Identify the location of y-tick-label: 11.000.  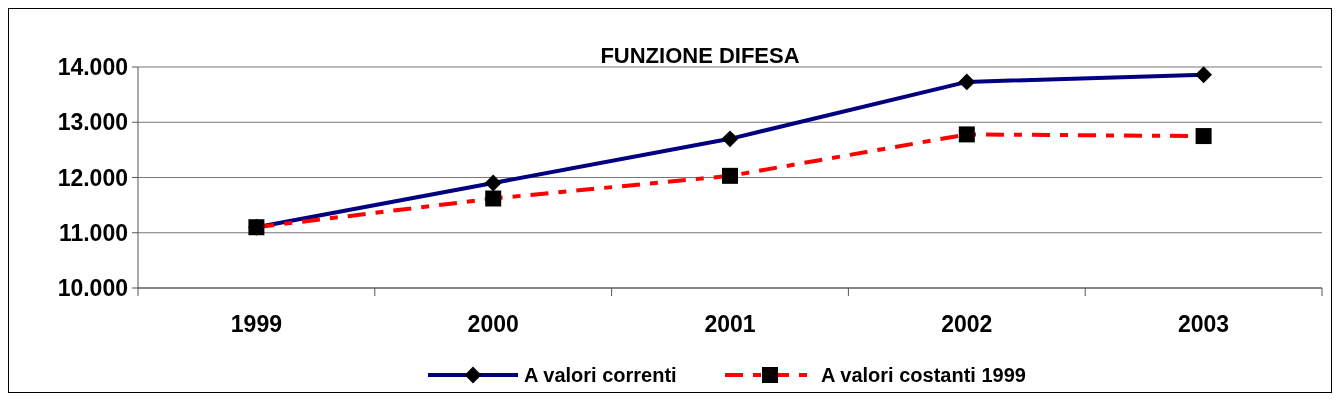
(93, 232).